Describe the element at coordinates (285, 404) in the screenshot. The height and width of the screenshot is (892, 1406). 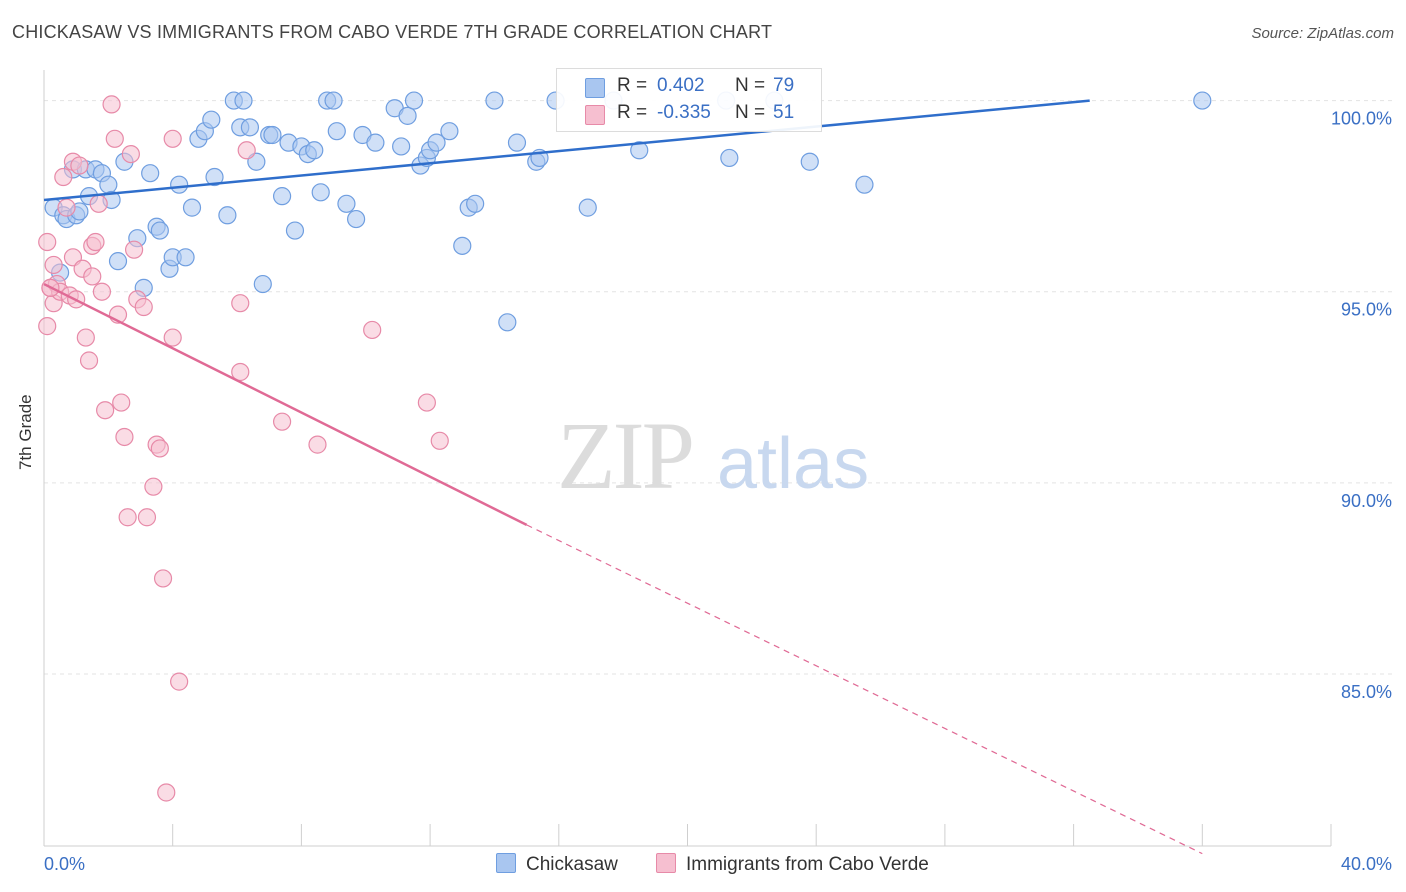
I see `cabo-verde-trend-line` at that location.